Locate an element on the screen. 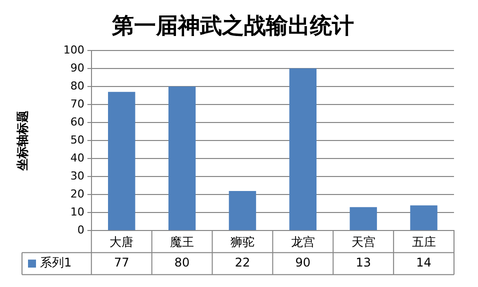 This screenshot has width=478, height=287. y-axis-title: 坐标轴标题 is located at coordinates (22, 141).